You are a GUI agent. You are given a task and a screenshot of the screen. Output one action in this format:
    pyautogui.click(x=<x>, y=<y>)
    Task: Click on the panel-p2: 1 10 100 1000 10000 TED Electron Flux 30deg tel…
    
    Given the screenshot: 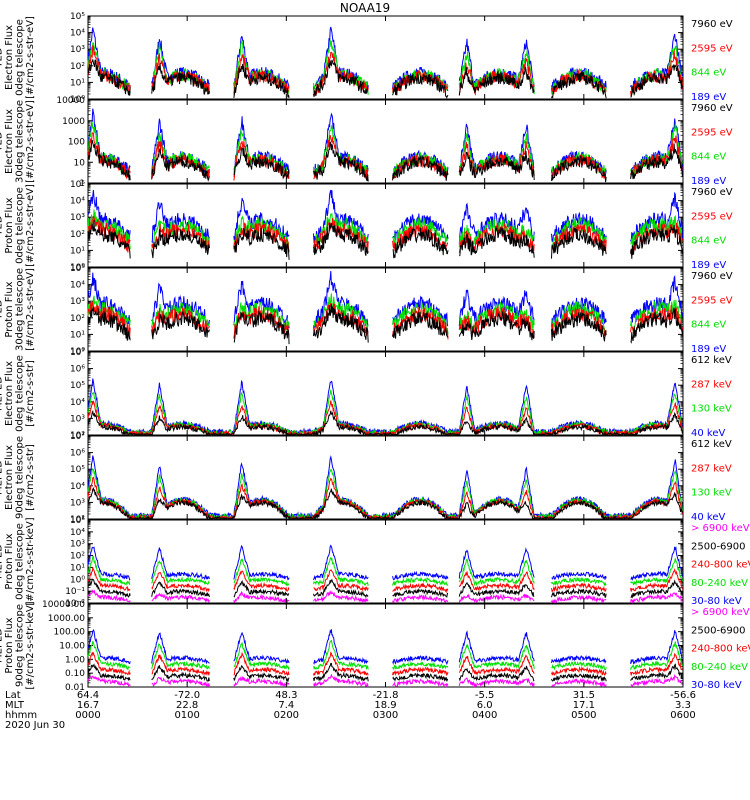 What is the action you would take?
    pyautogui.click(x=366, y=142)
    